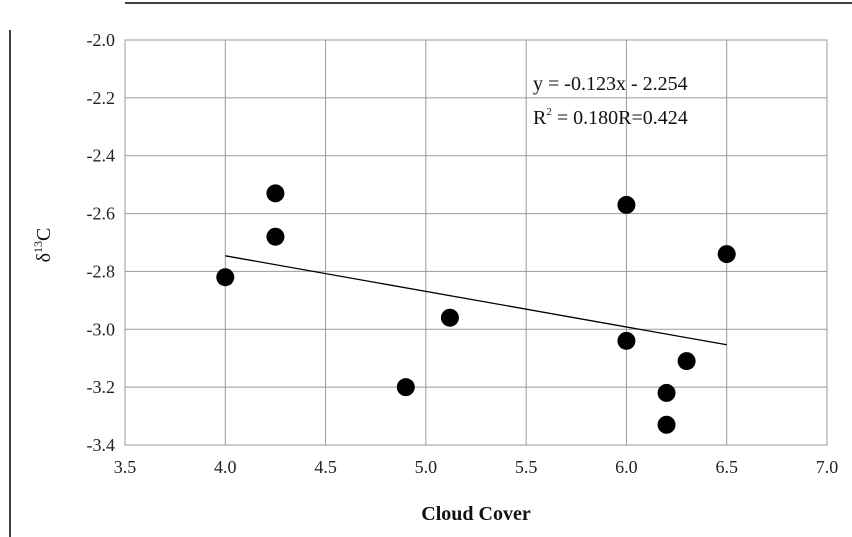  Describe the element at coordinates (101, 271) in the screenshot. I see `y-tick-label: -2.8` at that location.